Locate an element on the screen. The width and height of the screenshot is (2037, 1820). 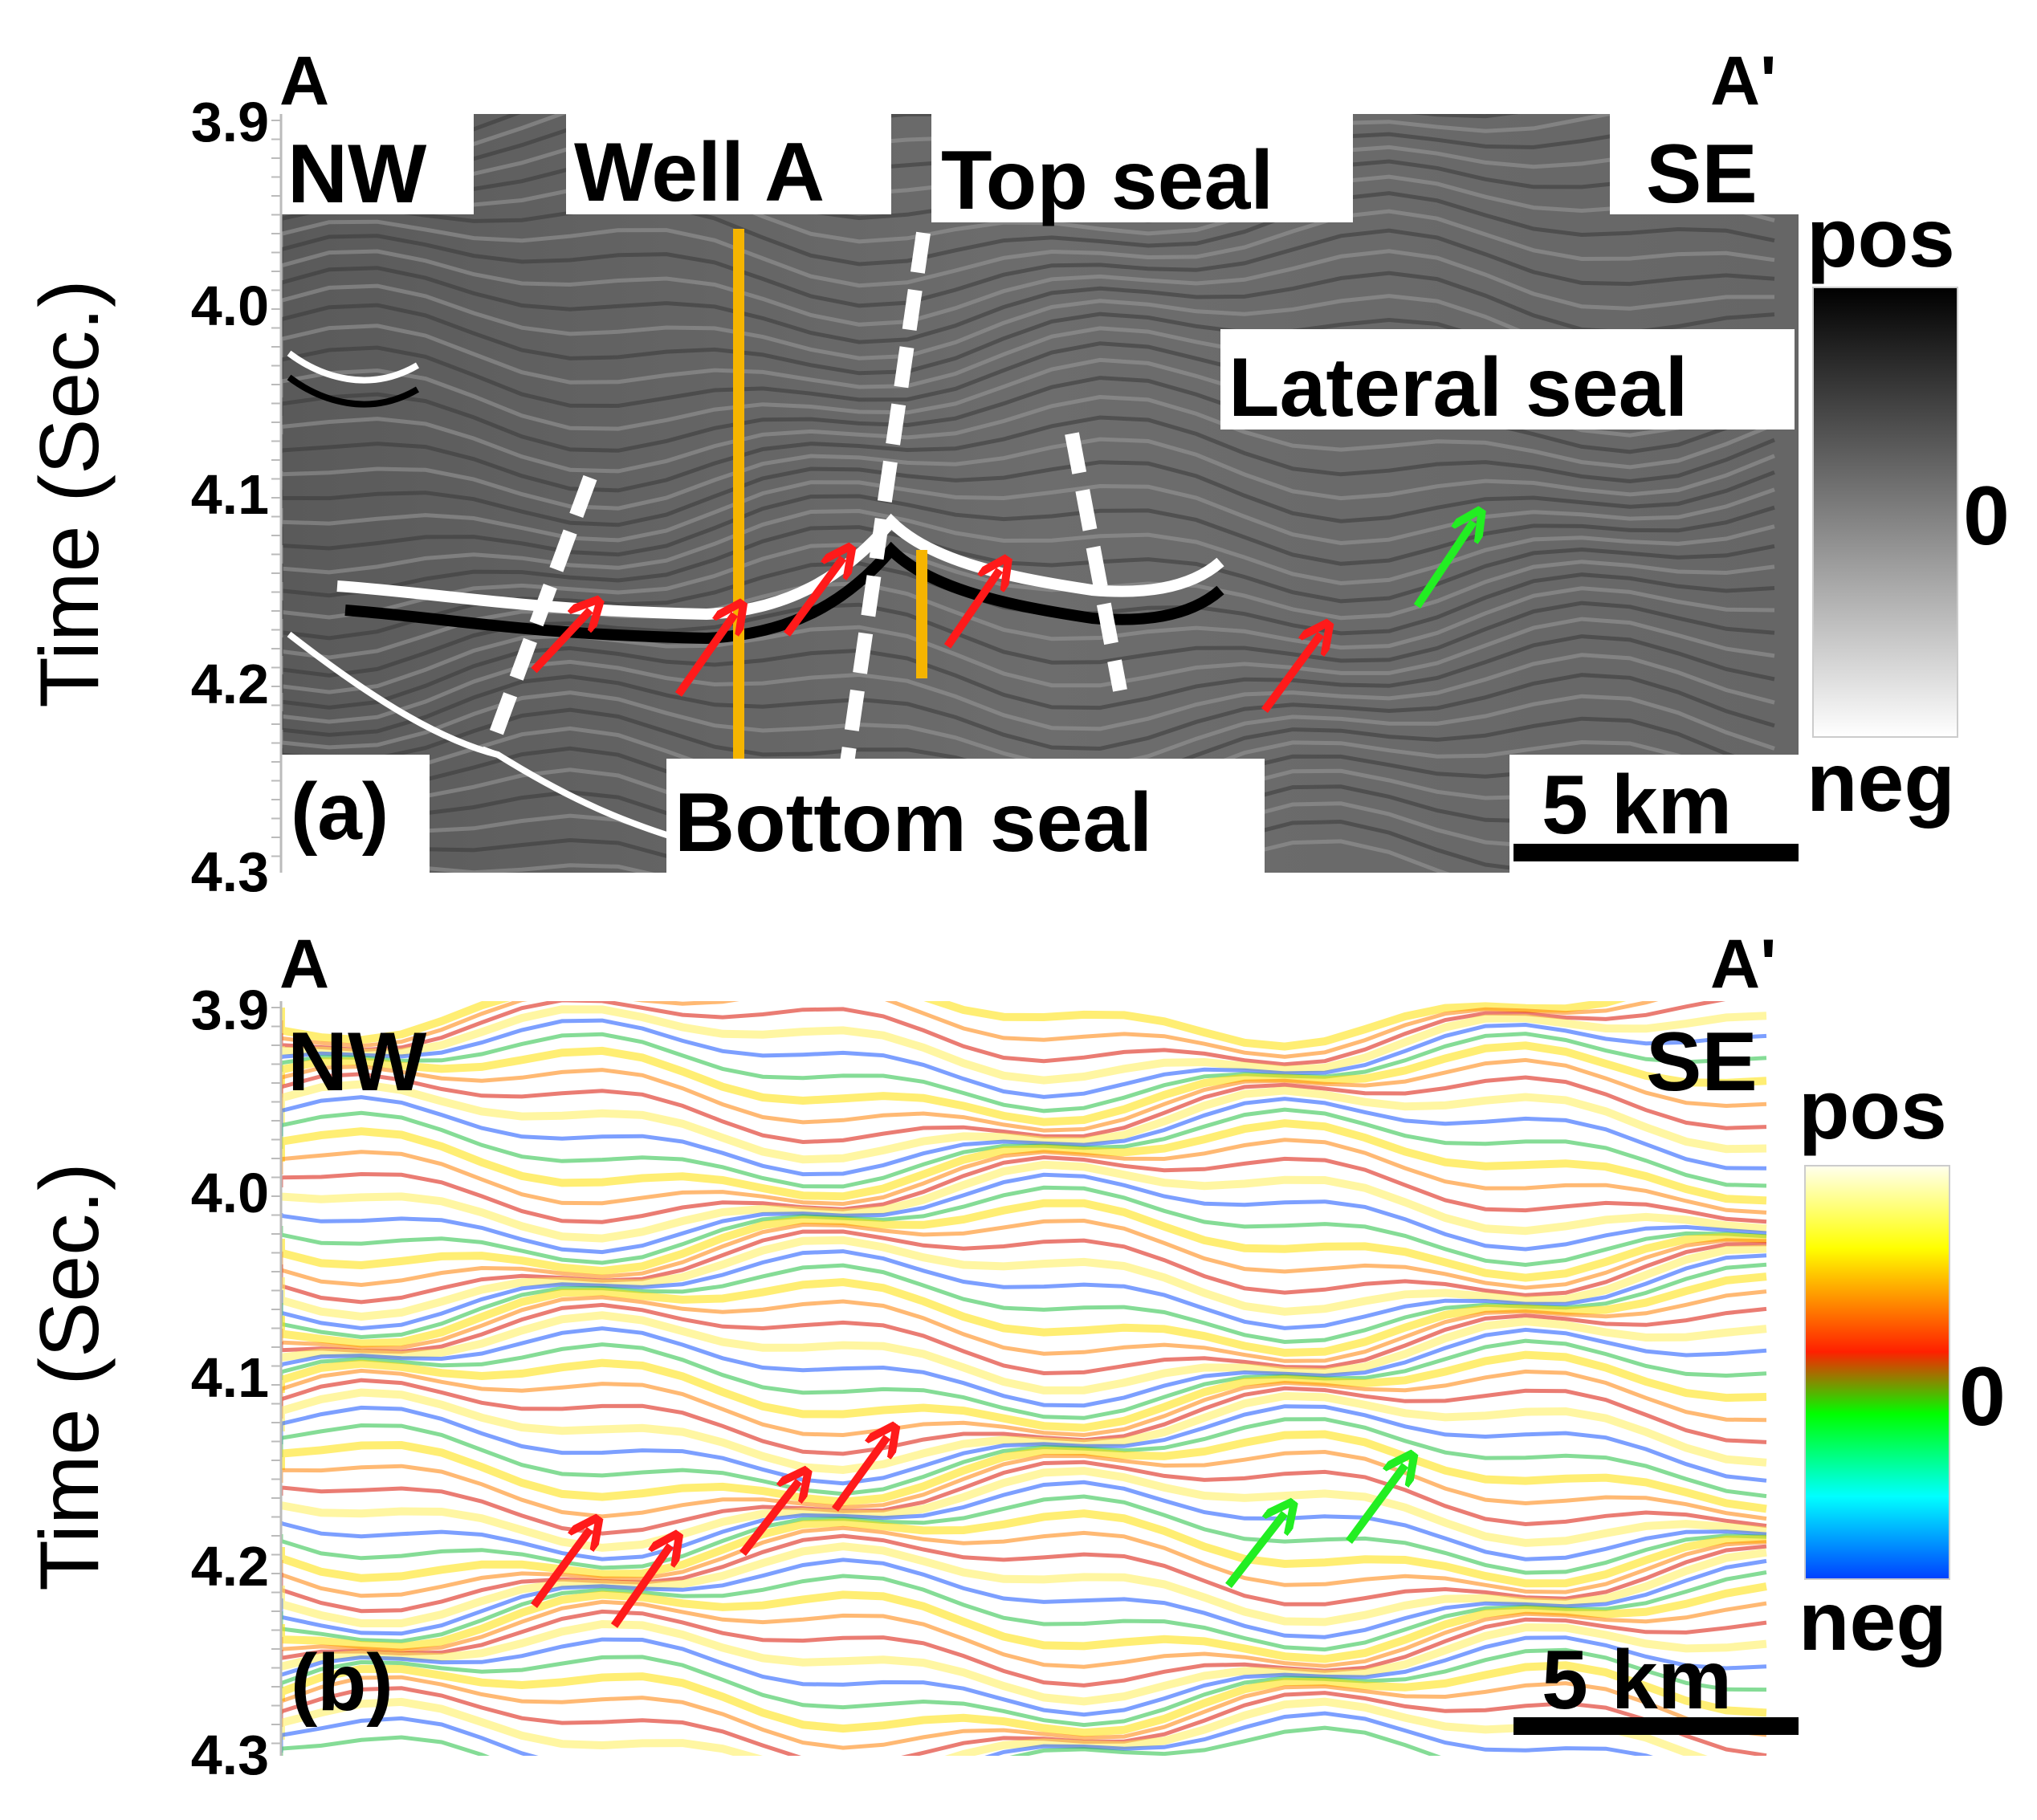
bottom-seal-label: Bottom seal is located at coordinates (913, 823).